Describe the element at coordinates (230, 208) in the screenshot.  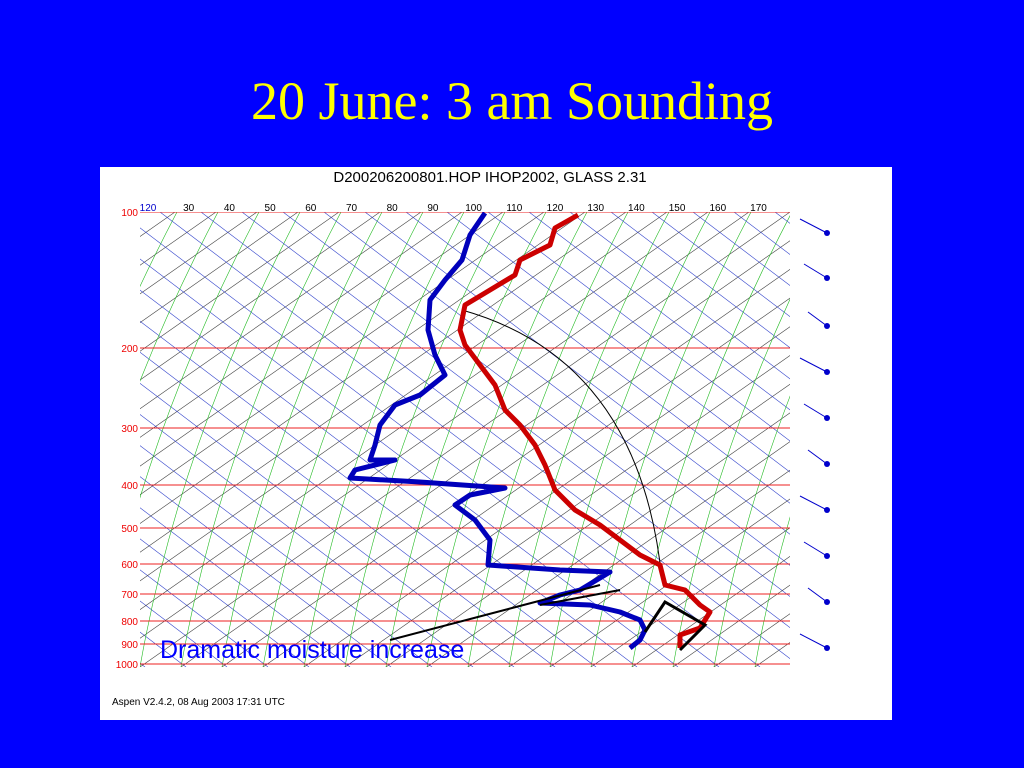
I see `temperature-label: 40` at that location.